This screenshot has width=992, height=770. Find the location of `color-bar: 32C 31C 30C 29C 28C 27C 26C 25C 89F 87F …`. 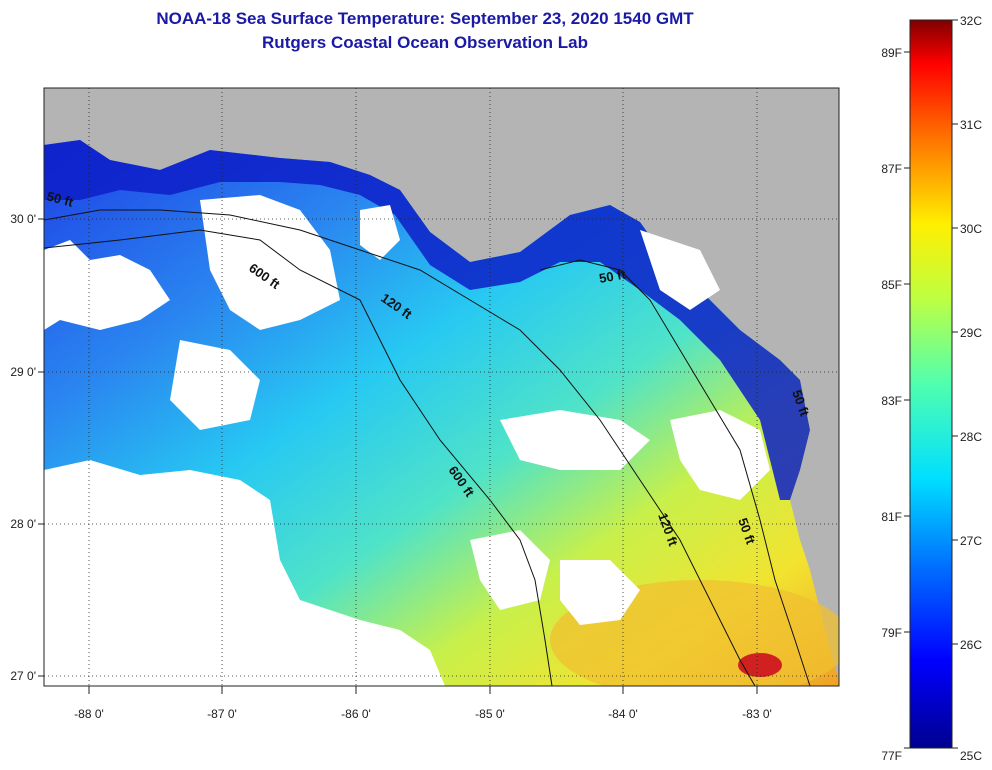

color-bar: 32C 31C 30C 29C 28C 27C 26C 25C 89F 87F … is located at coordinates (931, 388).